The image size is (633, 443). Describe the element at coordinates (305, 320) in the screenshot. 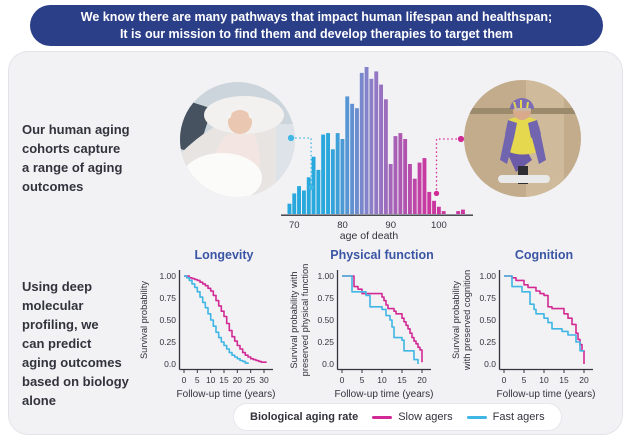

I see `y-axis-label: preserved physical function` at that location.